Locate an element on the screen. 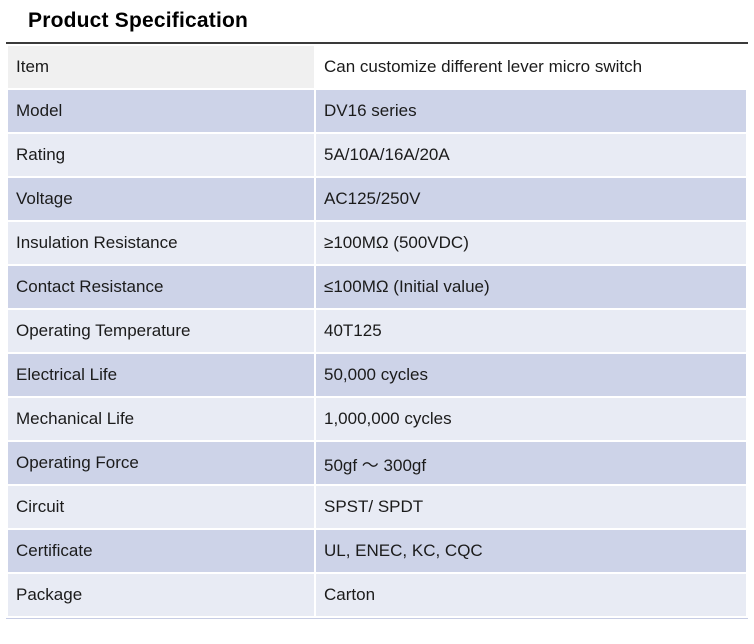 The height and width of the screenshot is (644, 754). spec-label-cell: Mechanical Life is located at coordinates (161, 419).